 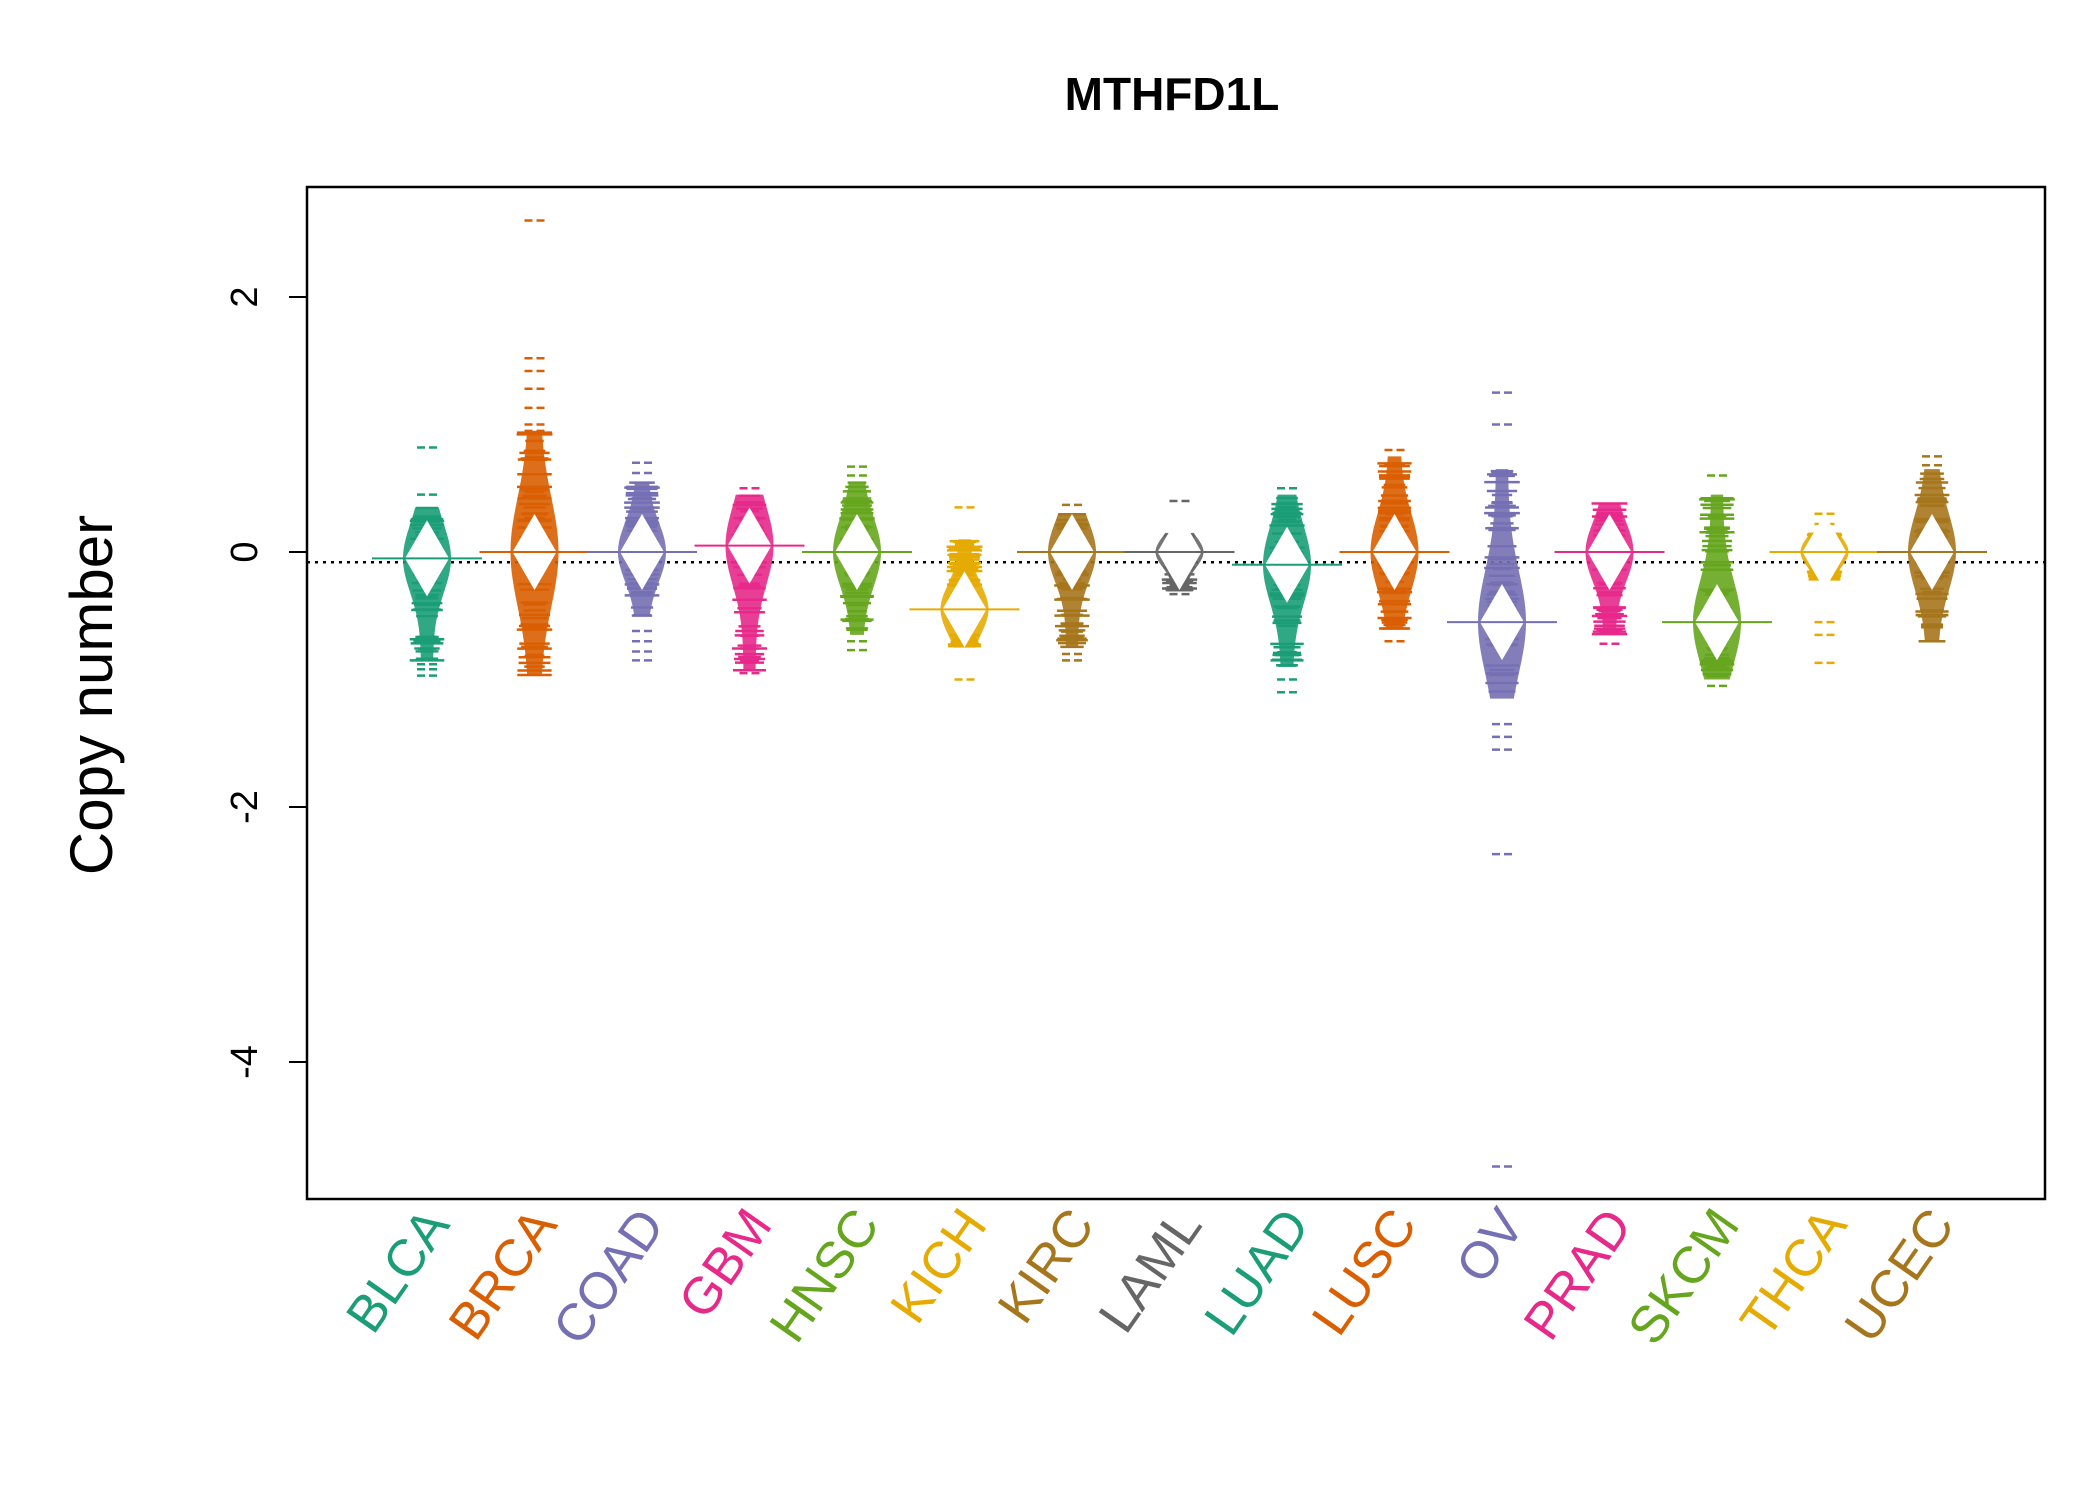 I want to click on bean-gbm, so click(x=749, y=581).